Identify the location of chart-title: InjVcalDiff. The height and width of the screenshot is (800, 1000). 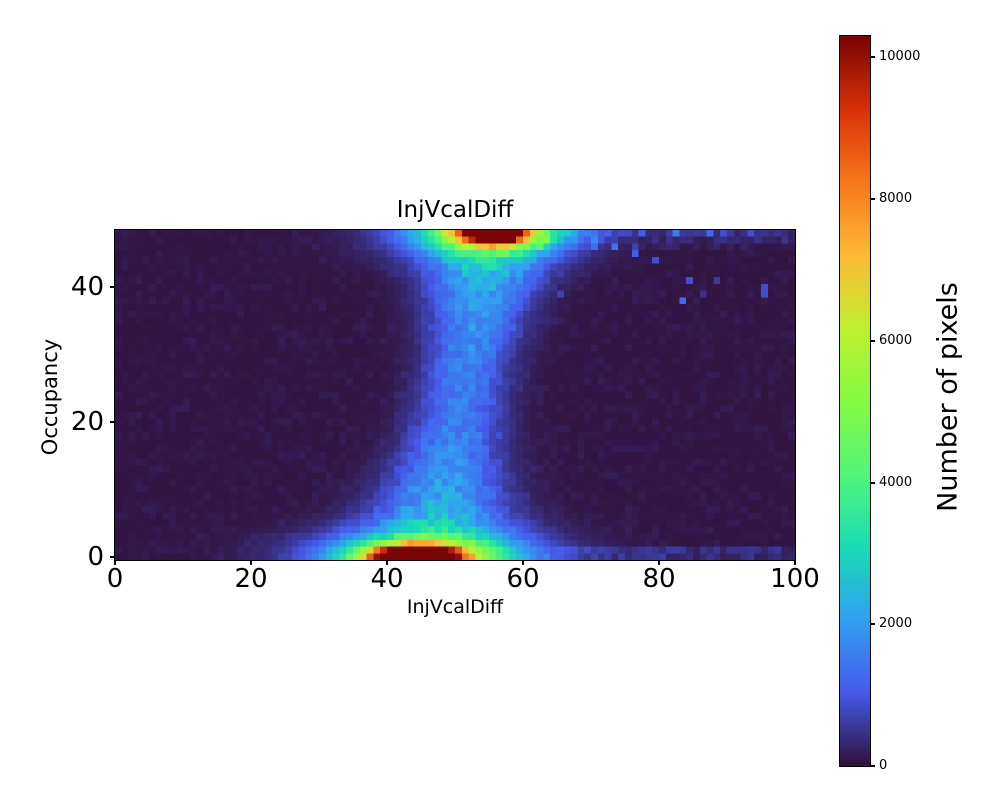
(455, 210).